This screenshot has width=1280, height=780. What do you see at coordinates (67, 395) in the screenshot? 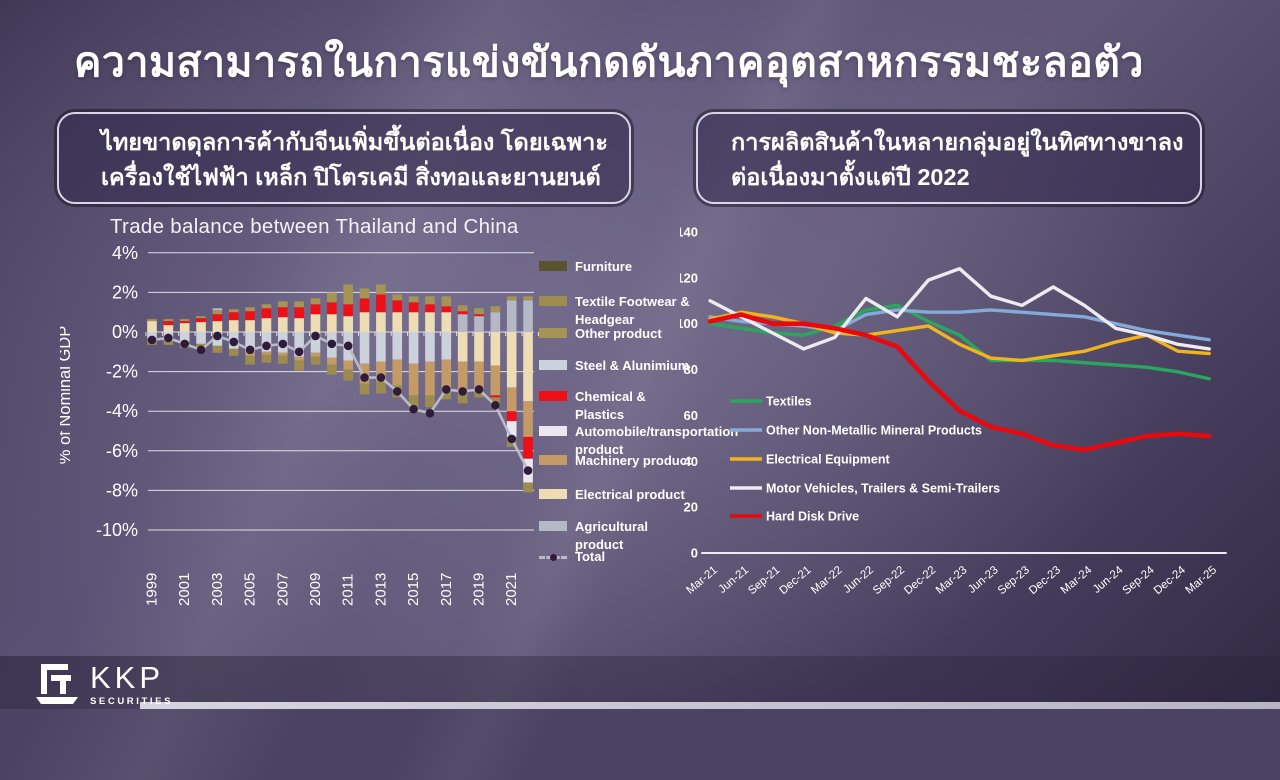
I see `y-axis-title: % of Nominal GDP` at bounding box center [67, 395].